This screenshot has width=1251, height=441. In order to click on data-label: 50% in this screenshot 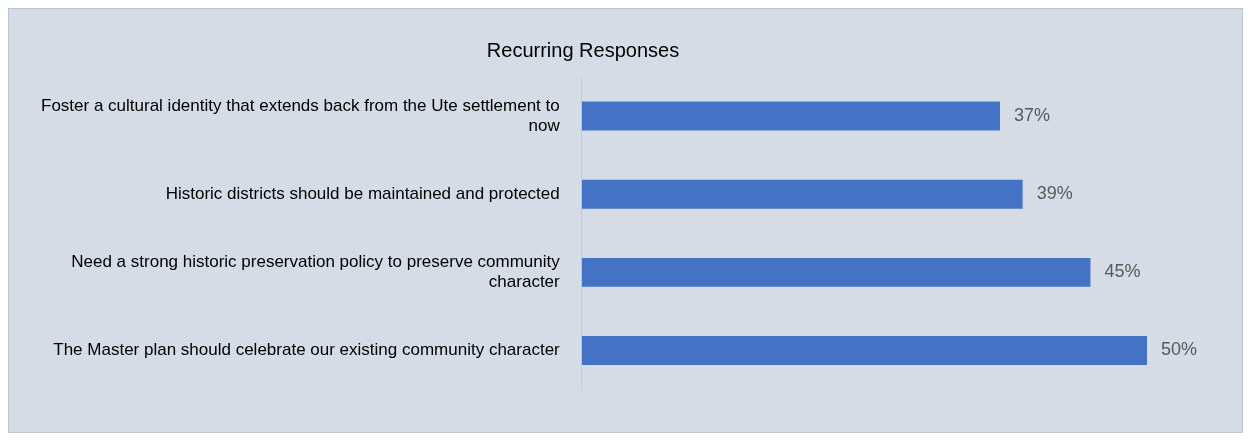, I will do `click(1179, 349)`.